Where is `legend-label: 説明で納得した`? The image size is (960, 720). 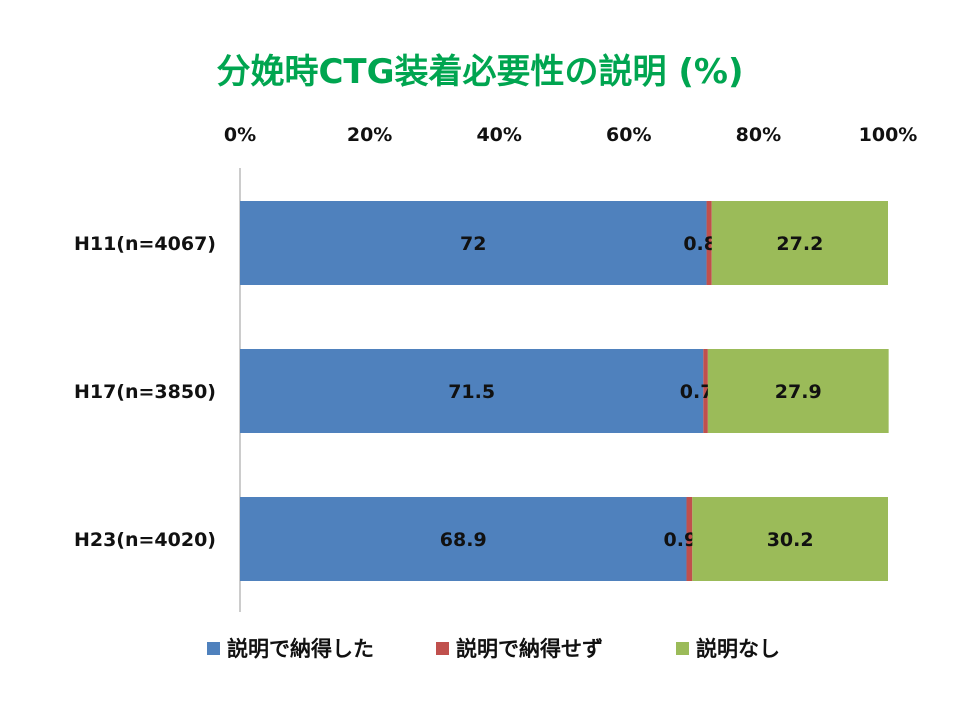 legend-label: 説明で納得した is located at coordinates (300, 649).